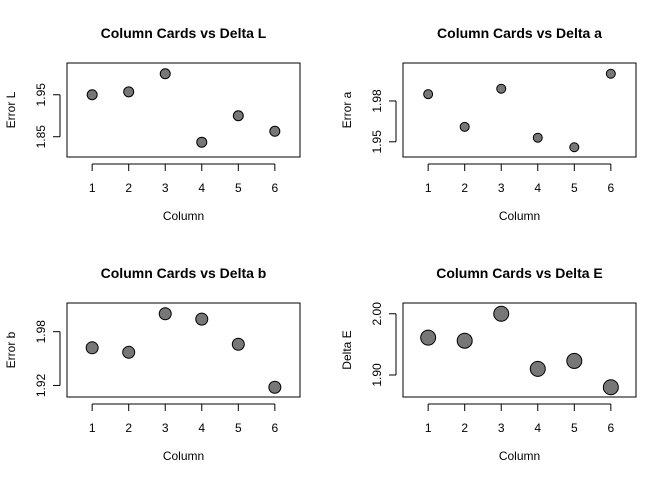 This screenshot has width=672, height=485. I want to click on chart-title: Column Cards vs Delta b, so click(184, 273).